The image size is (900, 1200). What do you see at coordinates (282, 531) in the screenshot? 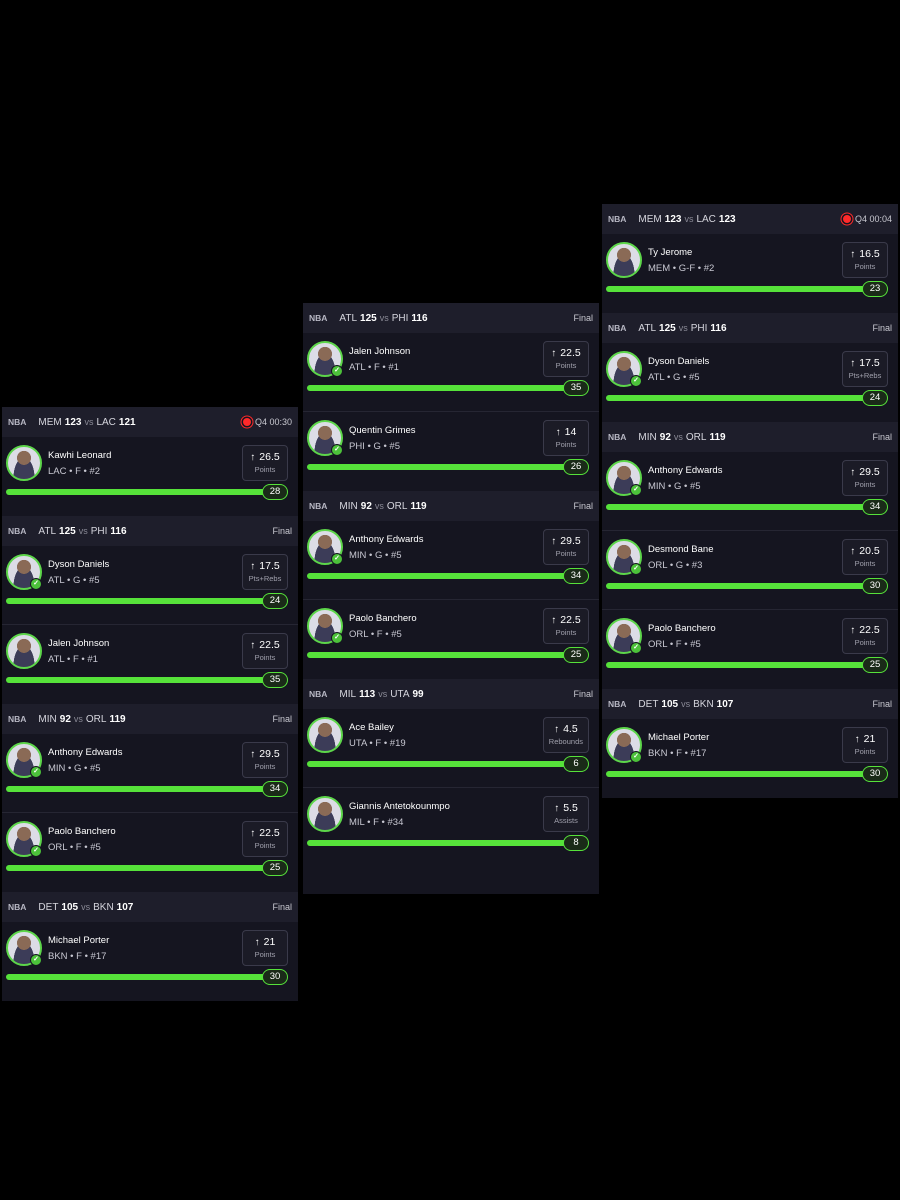
I see `game-status-text: Final` at bounding box center [282, 531].